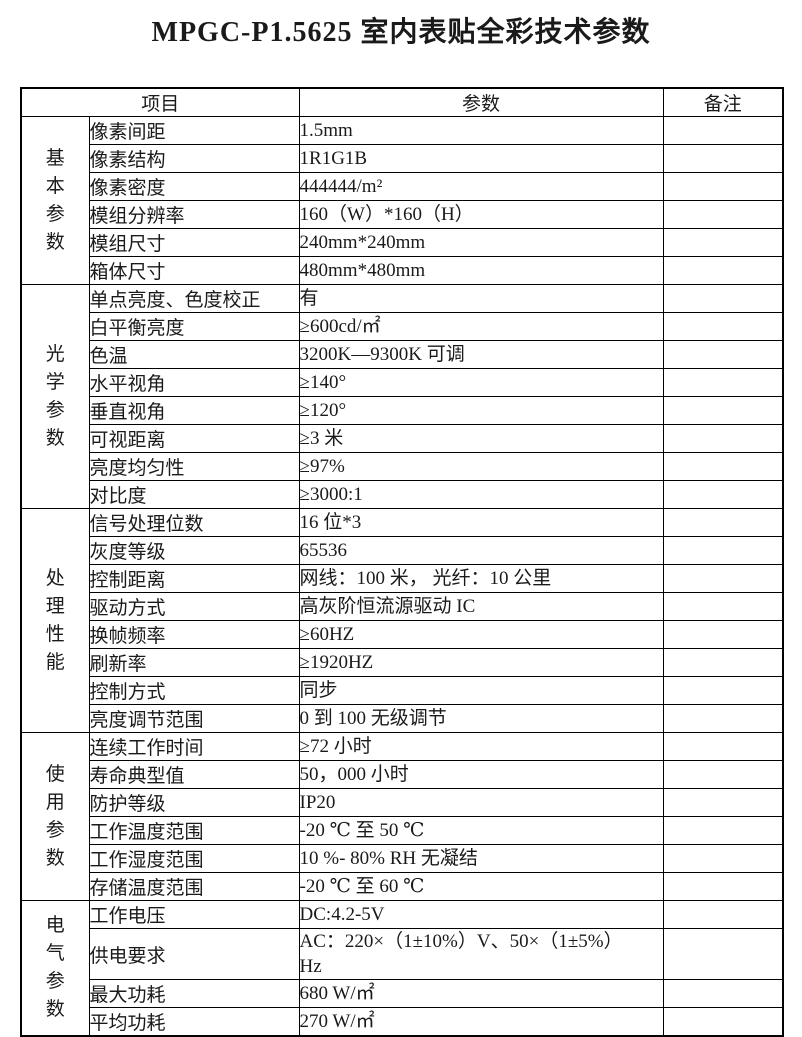  I want to click on table-row: 最大功耗 680 W/㎡, so click(402, 993).